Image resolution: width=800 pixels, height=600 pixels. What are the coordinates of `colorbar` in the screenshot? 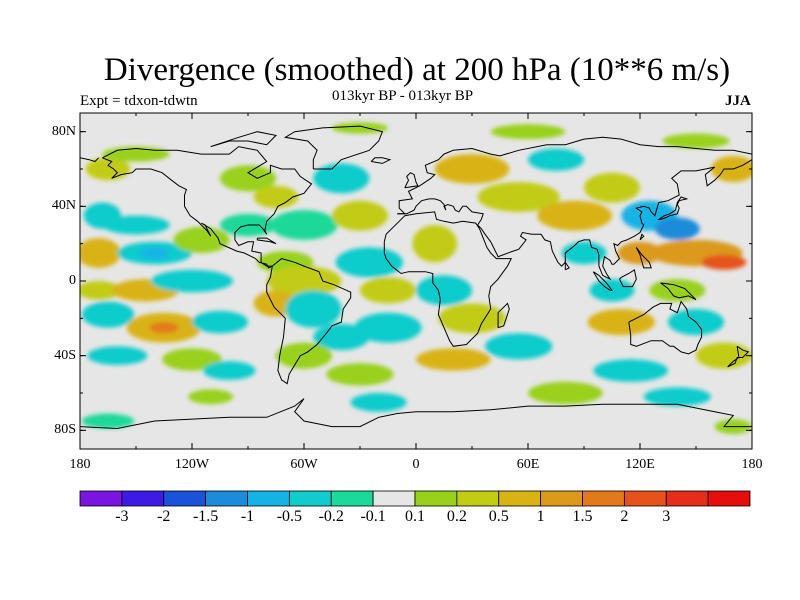 It's located at (415, 498).